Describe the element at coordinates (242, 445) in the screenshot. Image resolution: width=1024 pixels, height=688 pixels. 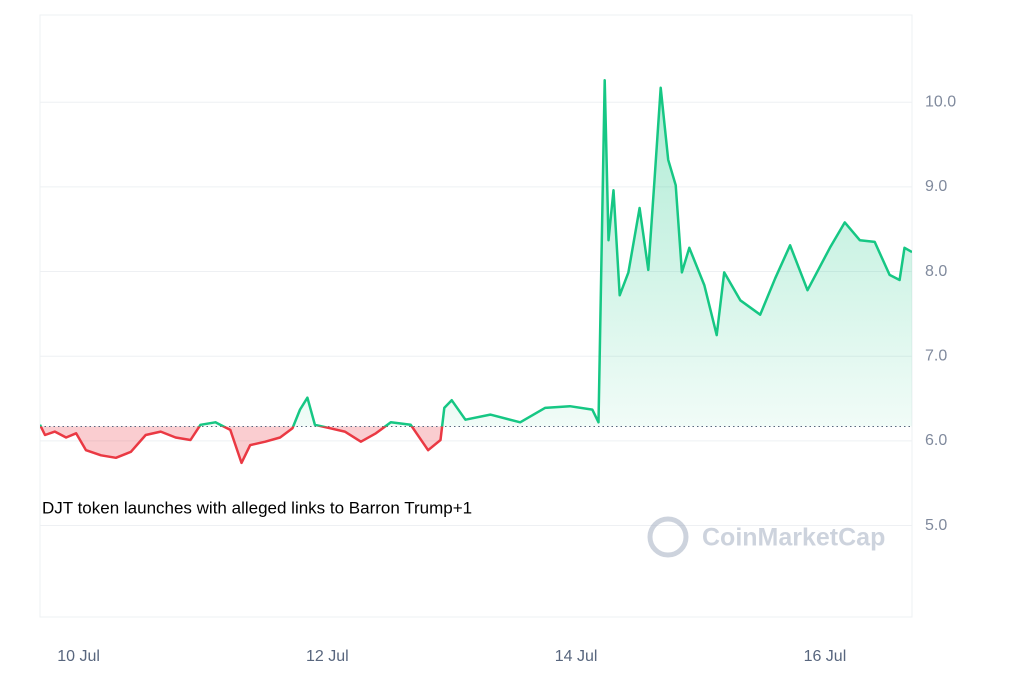
I see `price-line-below` at that location.